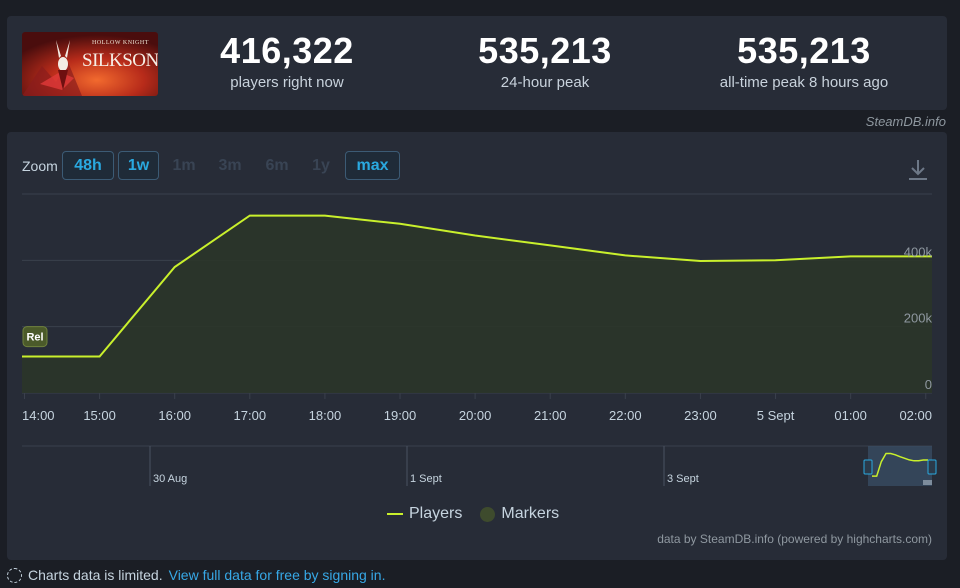  Describe the element at coordinates (277, 165) in the screenshot. I see `zoom-6m-button: 6m` at that location.